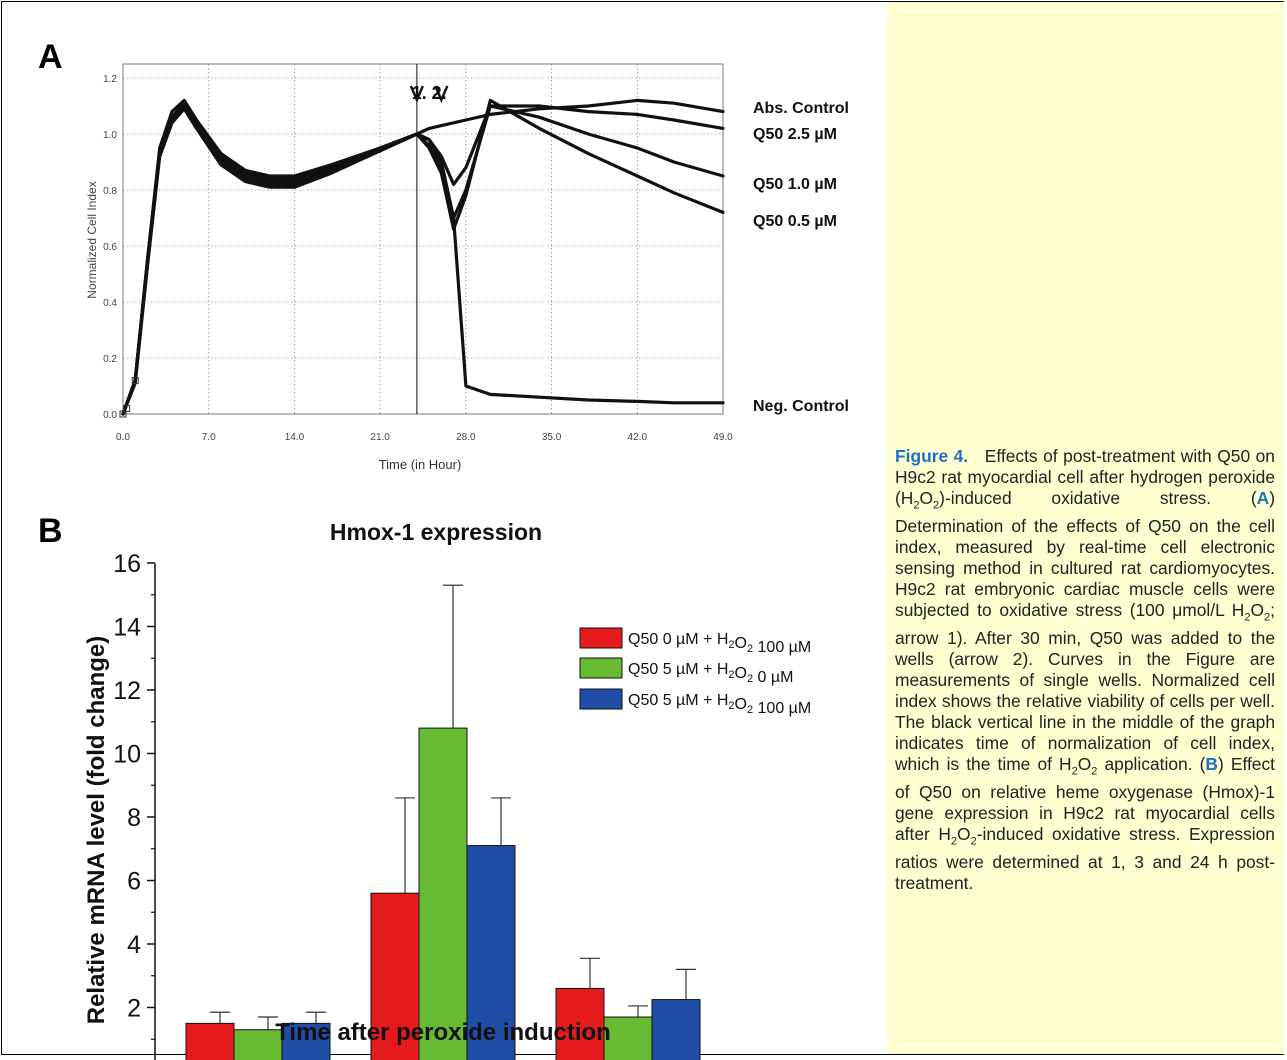 Image resolution: width=1287 pixels, height=1060 pixels. Describe the element at coordinates (429, 93) in the screenshot. I see `arrow-label: 1. 2.` at that location.